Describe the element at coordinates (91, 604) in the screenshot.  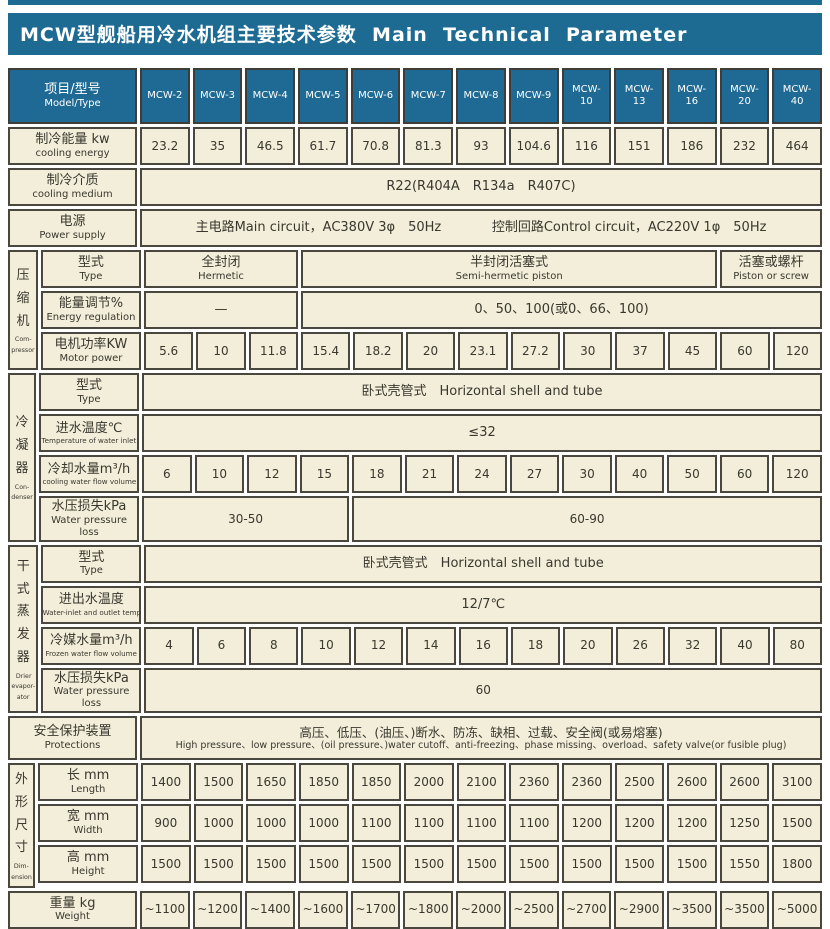
I see `row-label-cell: 进出水温度 Water-inlet and outlet temp` at that location.